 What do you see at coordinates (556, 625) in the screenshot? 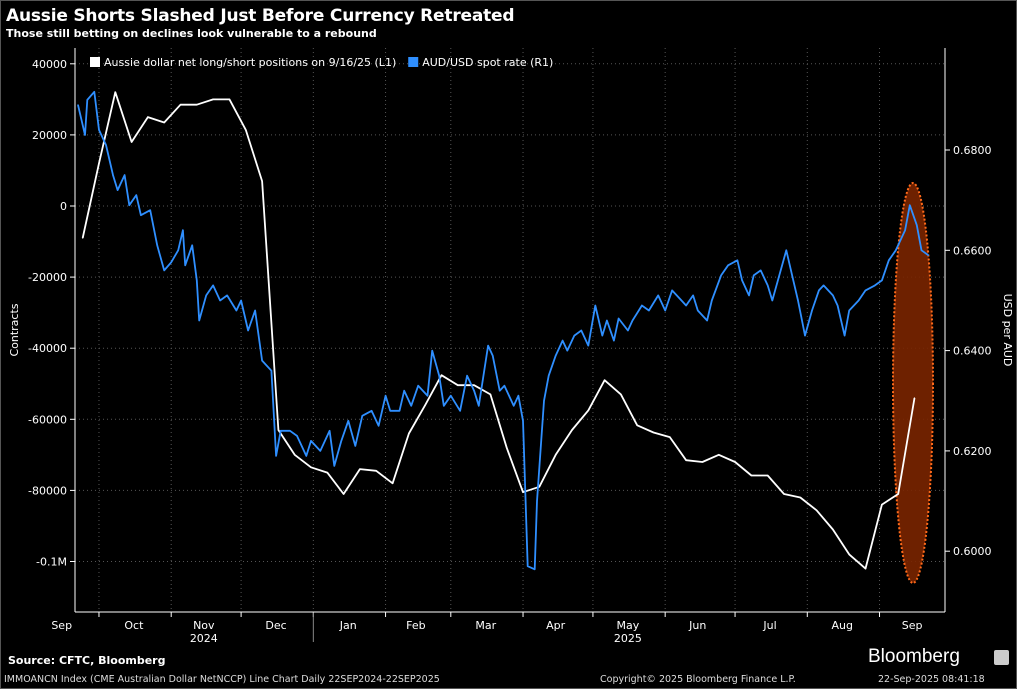
I see `x-tick-label: Apr` at bounding box center [556, 625].